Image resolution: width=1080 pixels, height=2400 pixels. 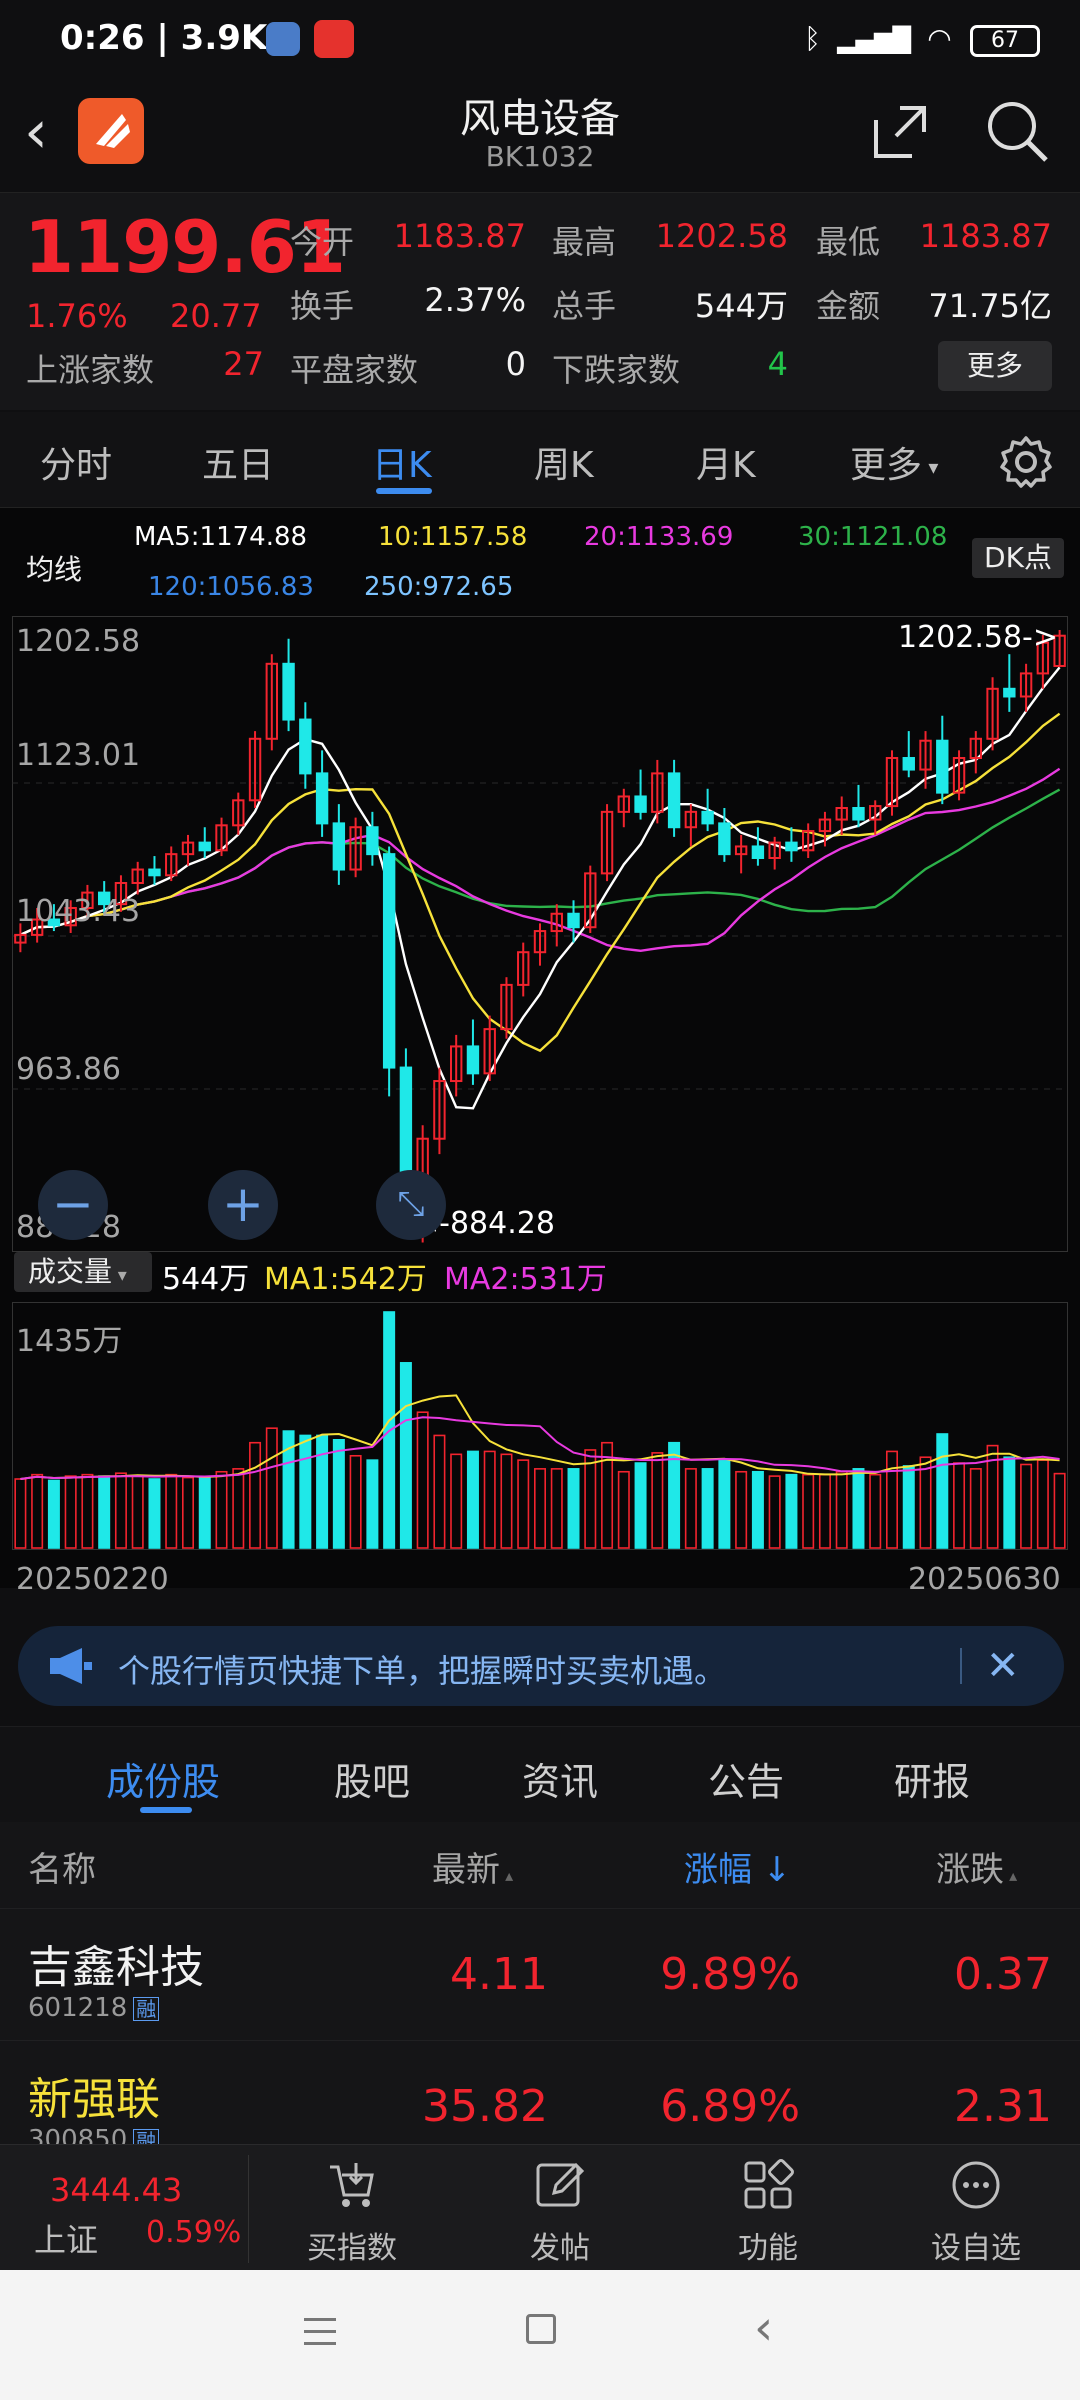 What do you see at coordinates (238, 465) in the screenshot?
I see `tab-five-day: 五日` at bounding box center [238, 465].